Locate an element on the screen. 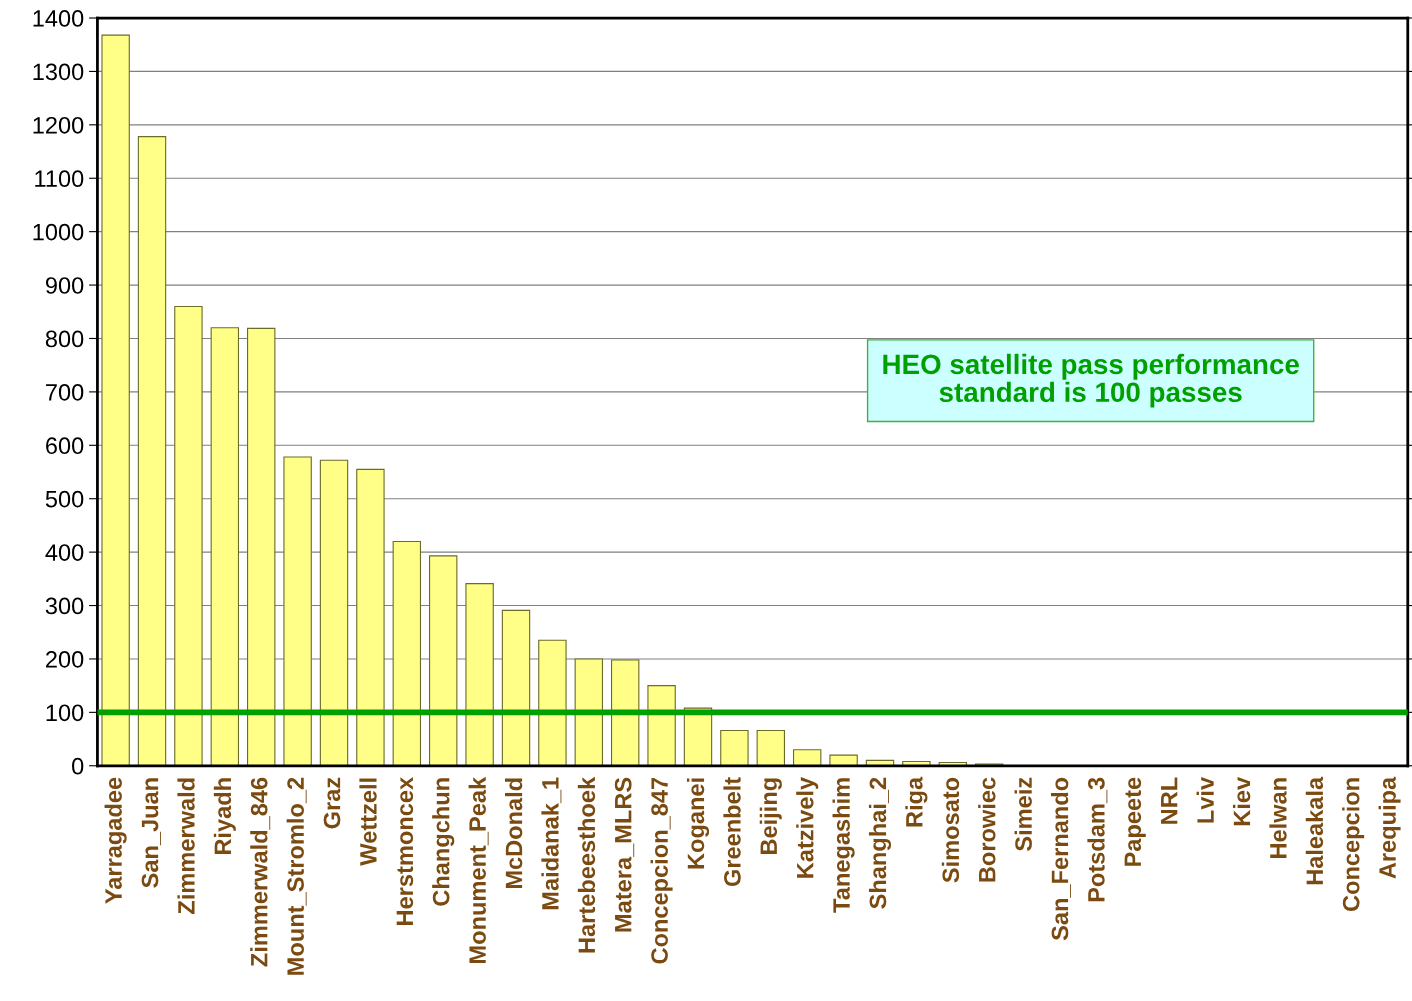 This screenshot has height=1001, width=1412. x-tick-label: Papeete is located at coordinates (1135, 821).